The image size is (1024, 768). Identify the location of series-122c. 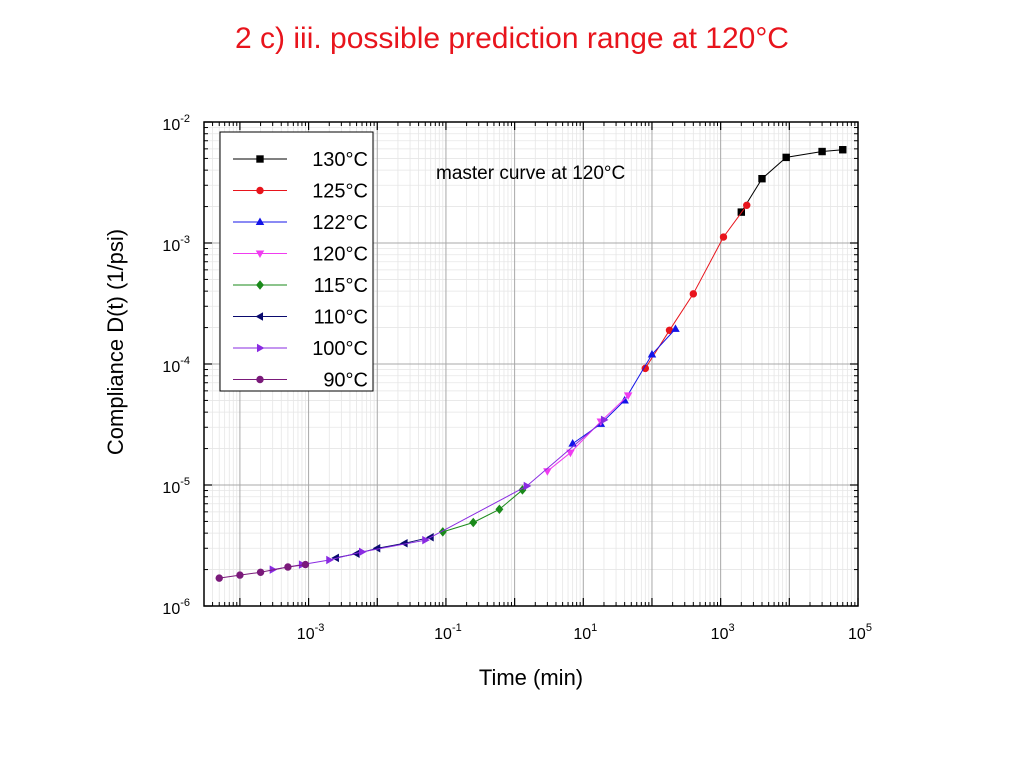
(624, 385).